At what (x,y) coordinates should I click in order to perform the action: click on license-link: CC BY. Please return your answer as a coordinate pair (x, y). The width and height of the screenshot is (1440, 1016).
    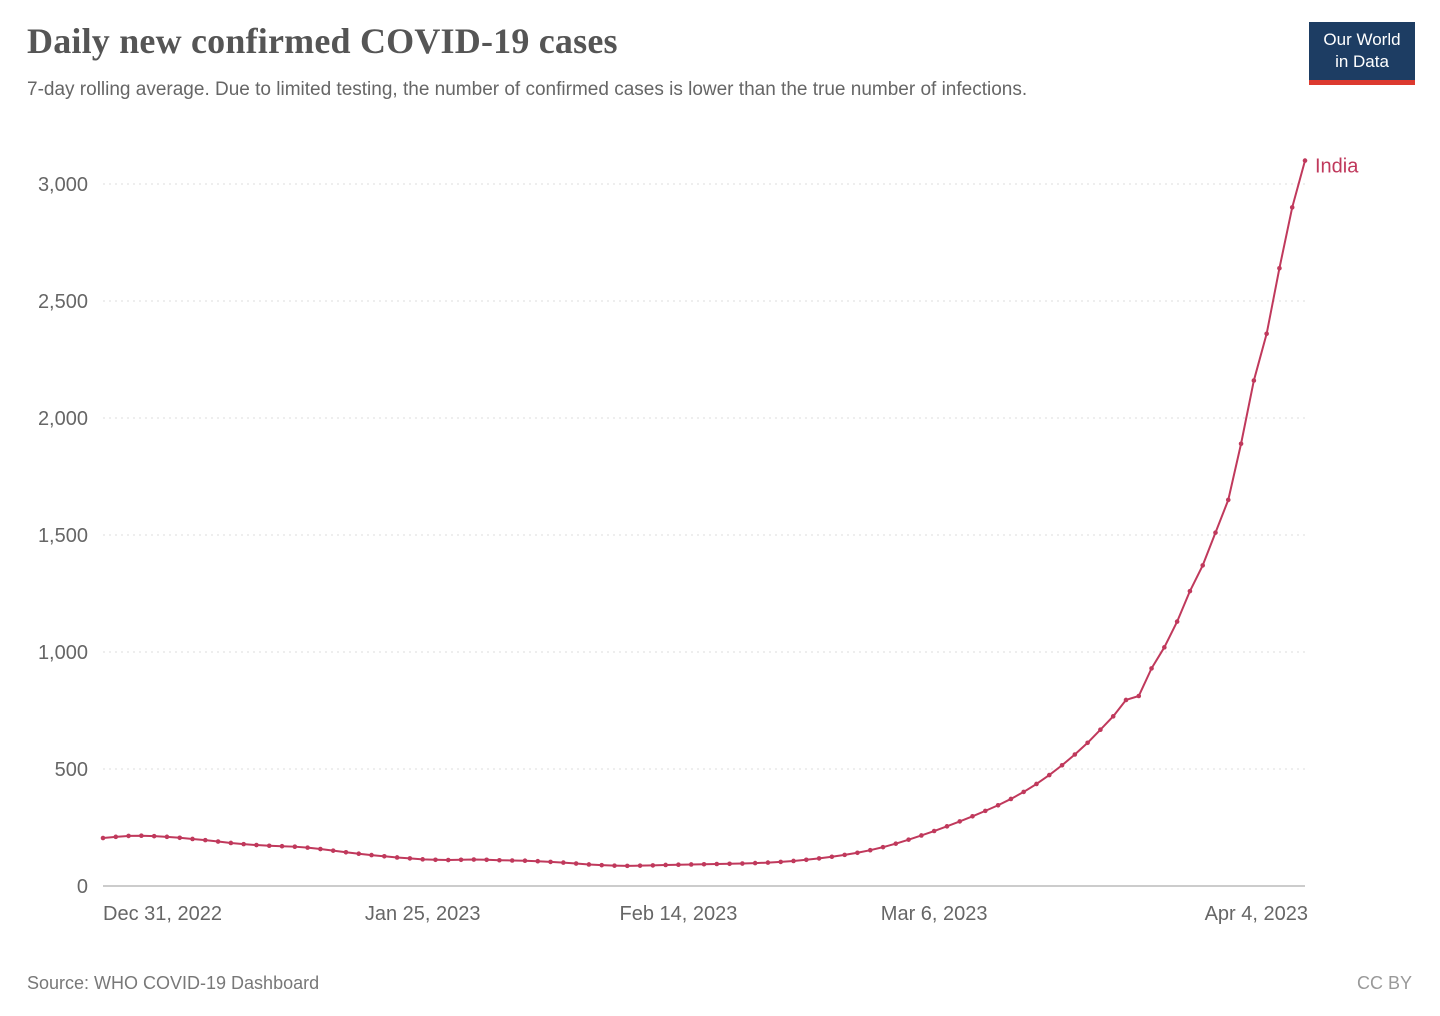
    Looking at the image, I should click on (1384, 983).